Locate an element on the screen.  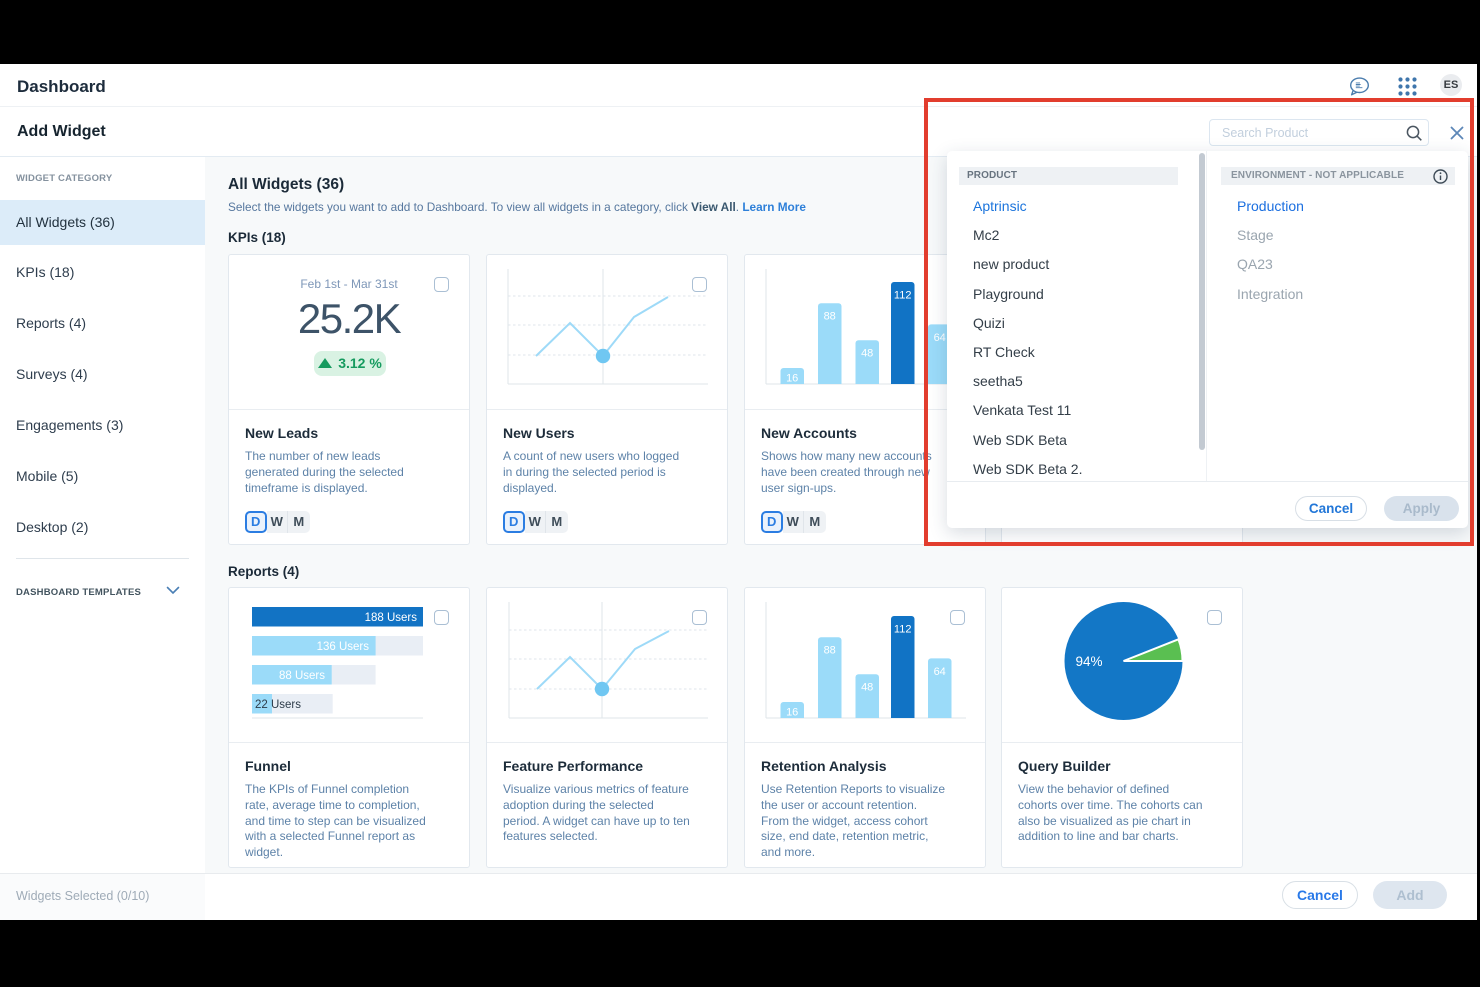
svg-text: 136 Users is located at coordinates (343, 647).